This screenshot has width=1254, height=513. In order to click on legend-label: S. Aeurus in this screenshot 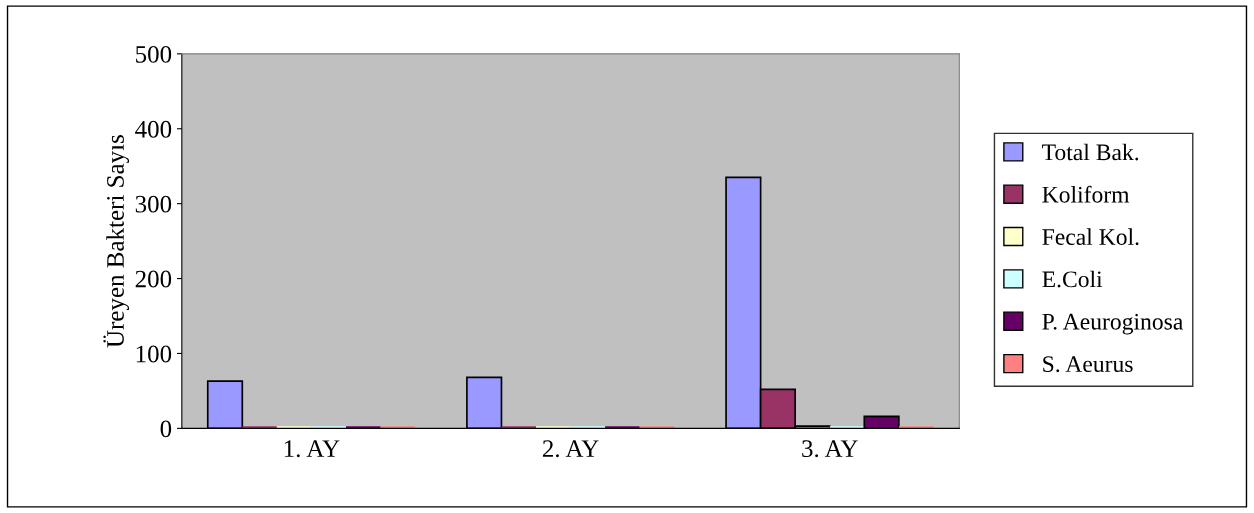, I will do `click(1088, 364)`.